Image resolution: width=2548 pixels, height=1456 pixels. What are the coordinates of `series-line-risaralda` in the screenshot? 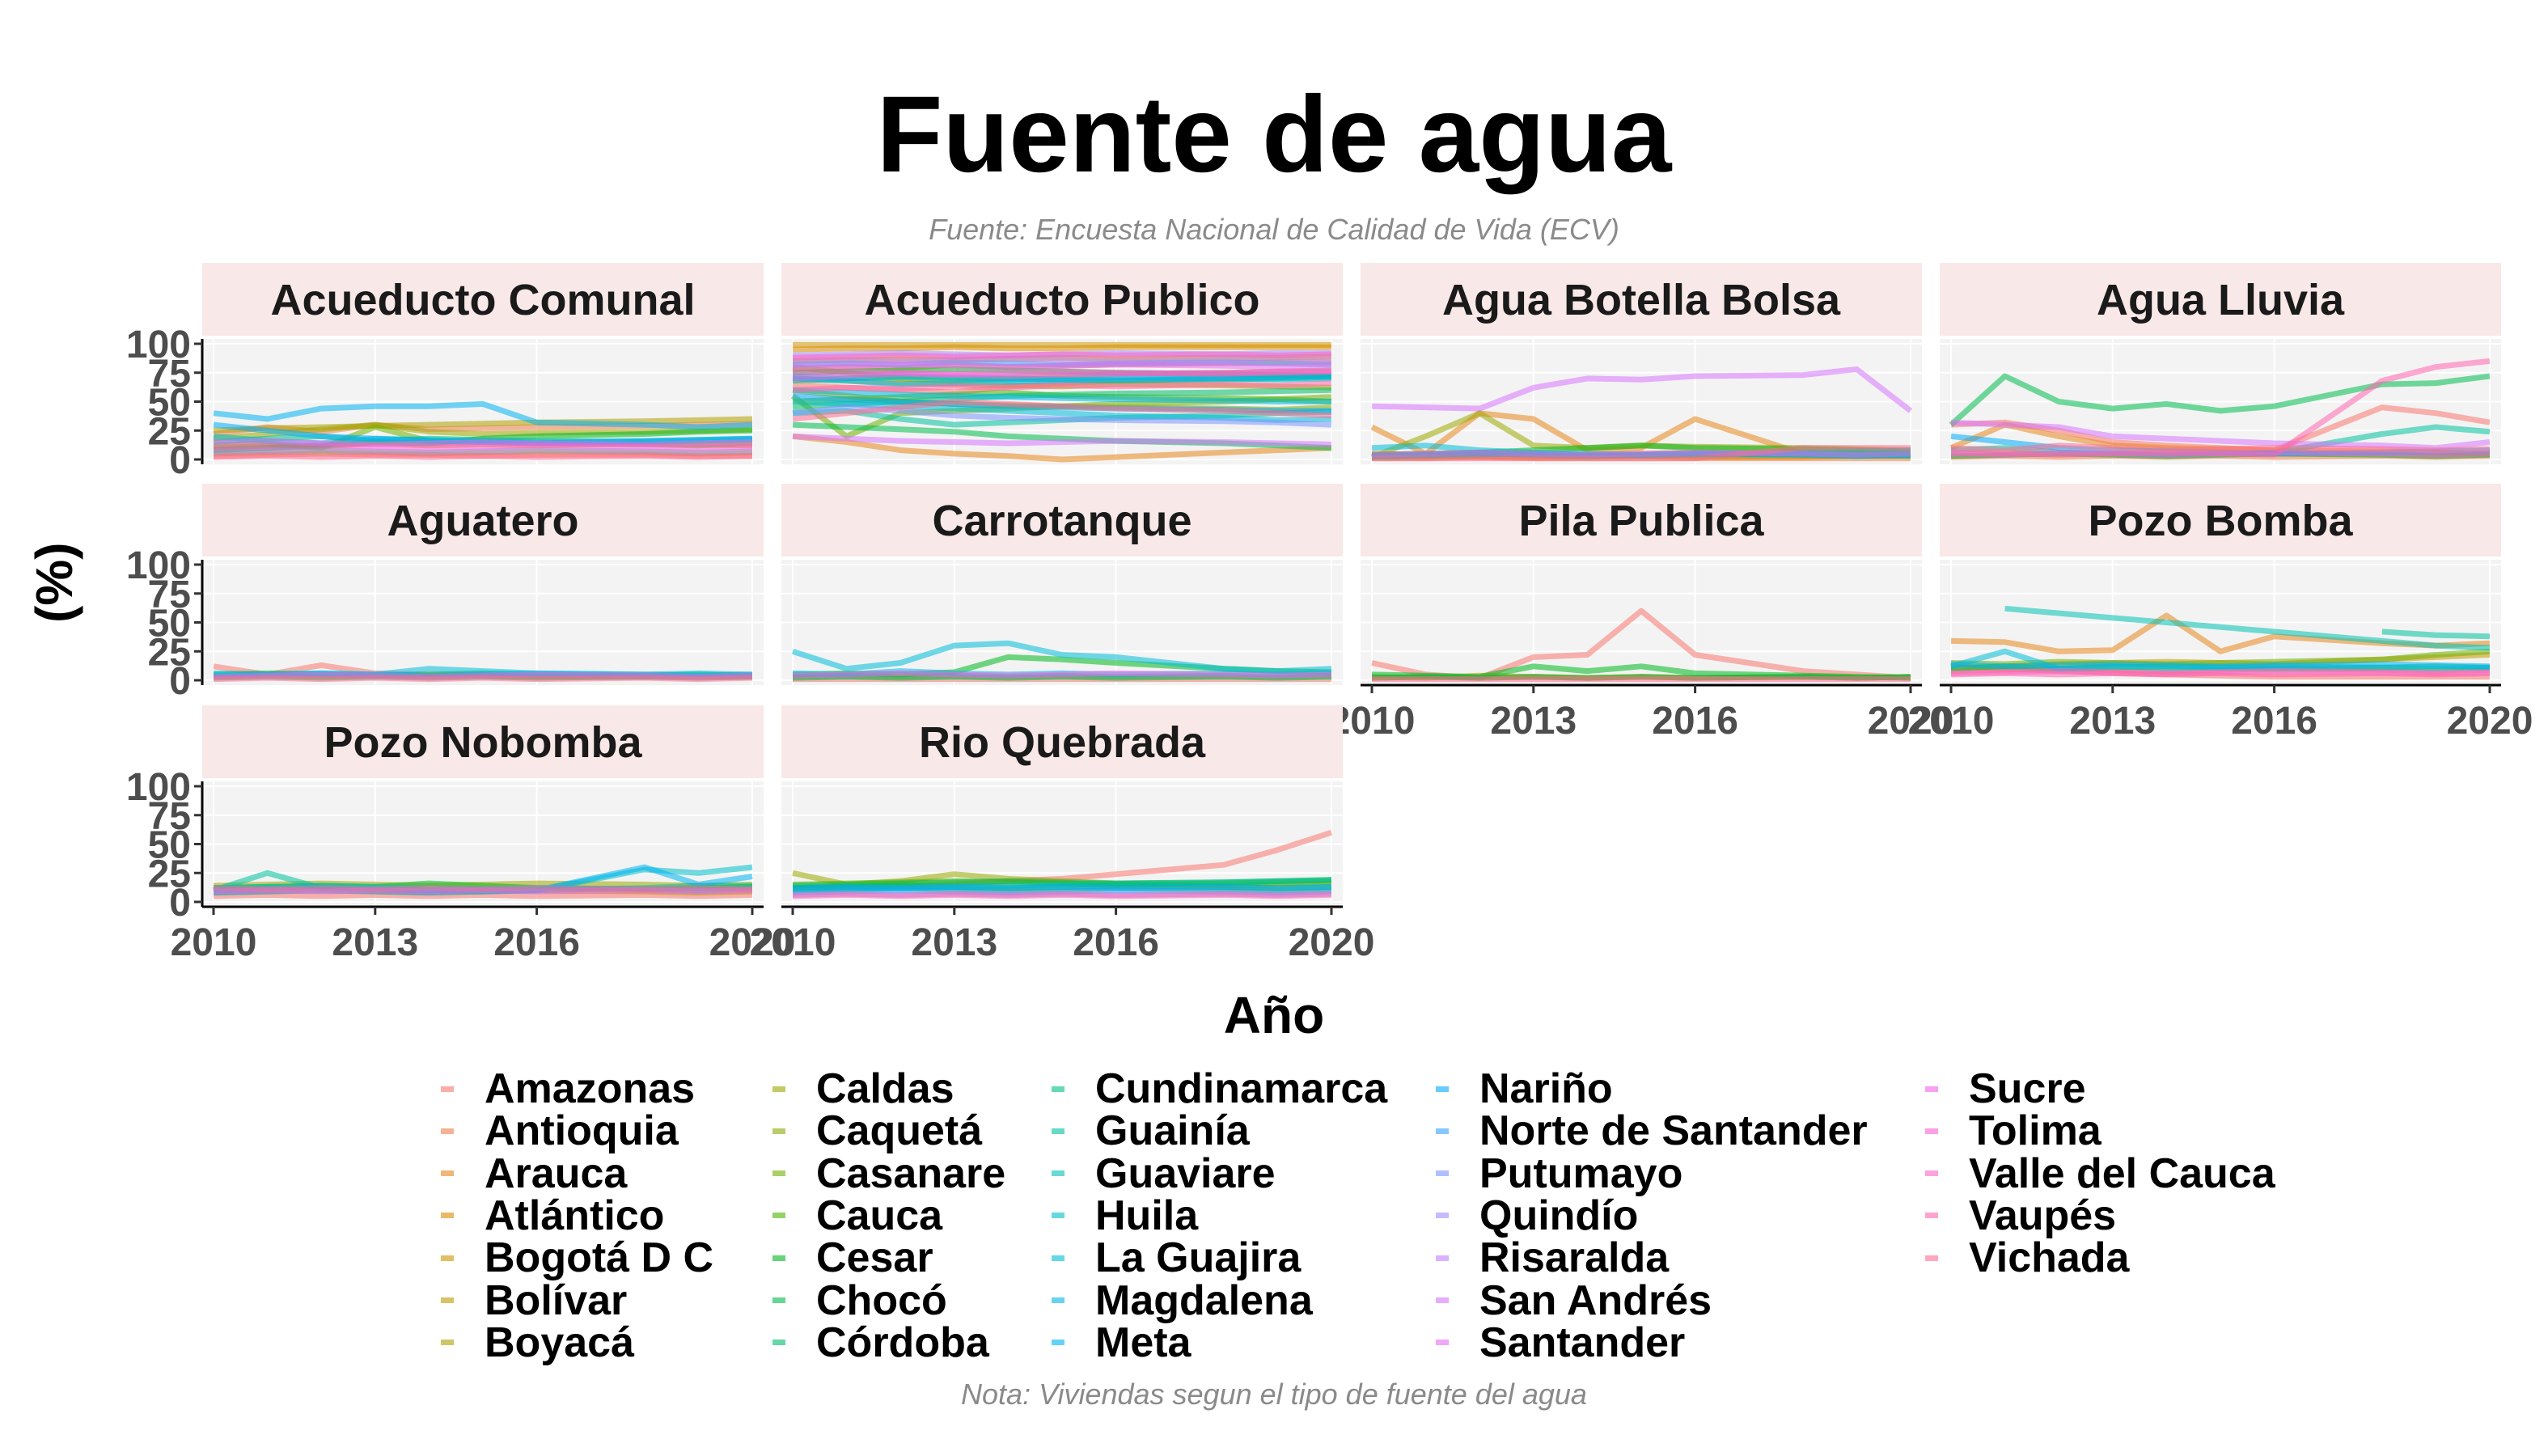 It's located at (1062, 360).